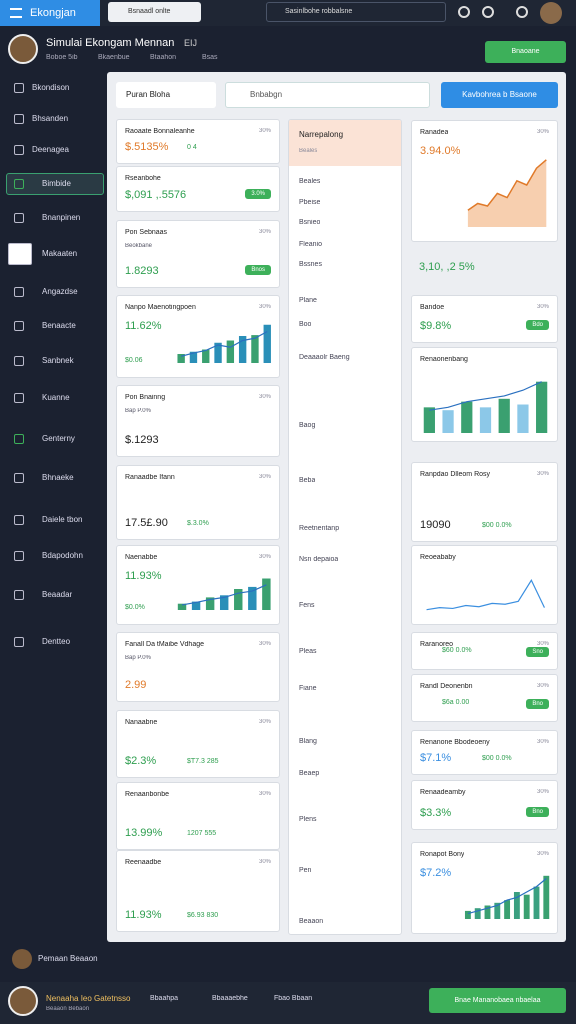 The image size is (576, 1024). I want to click on nav-item: Bdapodohn, so click(62, 555).